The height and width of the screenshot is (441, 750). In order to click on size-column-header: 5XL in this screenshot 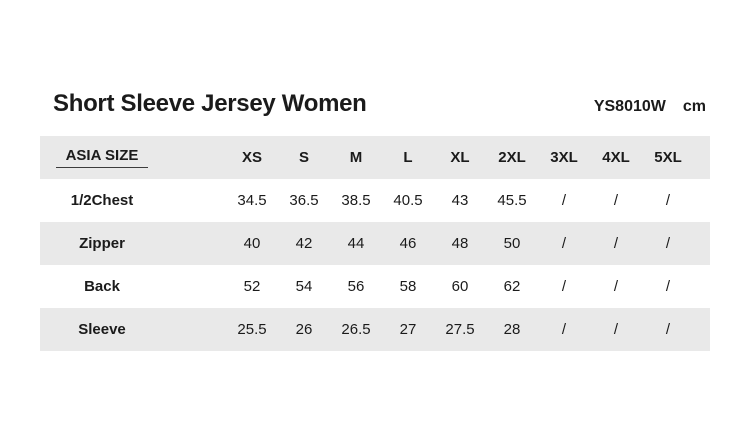, I will do `click(668, 157)`.